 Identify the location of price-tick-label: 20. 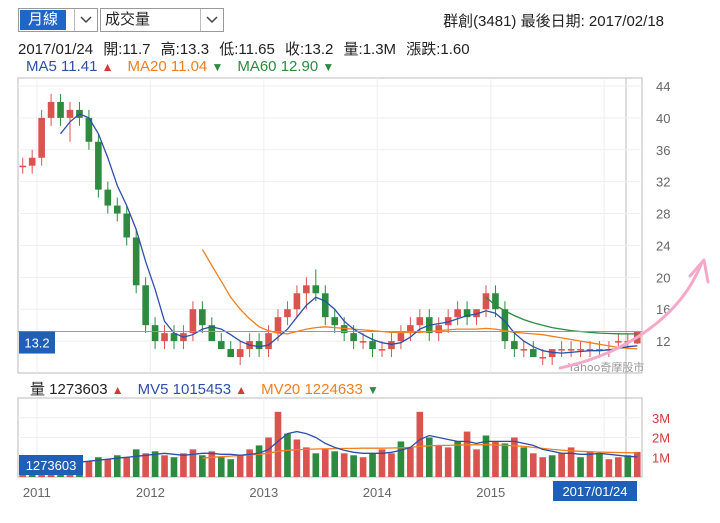
(663, 277).